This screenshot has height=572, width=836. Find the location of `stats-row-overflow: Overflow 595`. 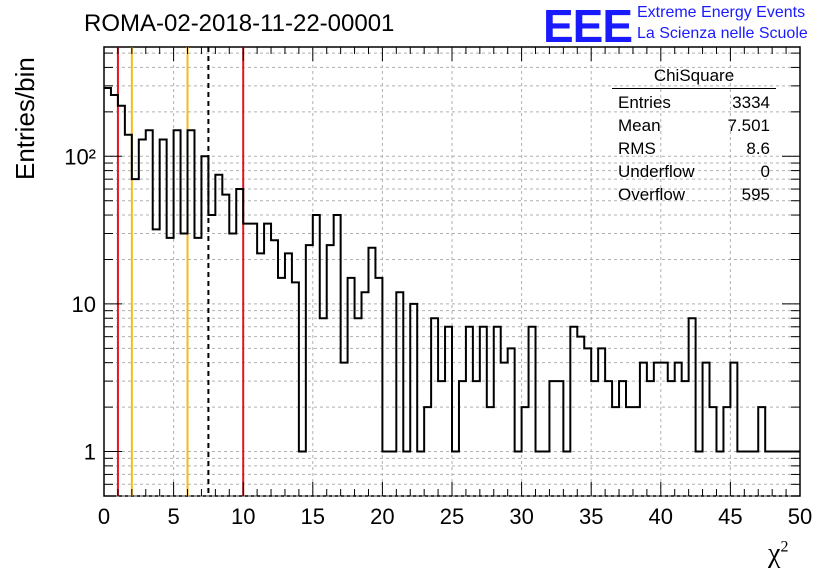

stats-row-overflow: Overflow 595 is located at coordinates (694, 194).